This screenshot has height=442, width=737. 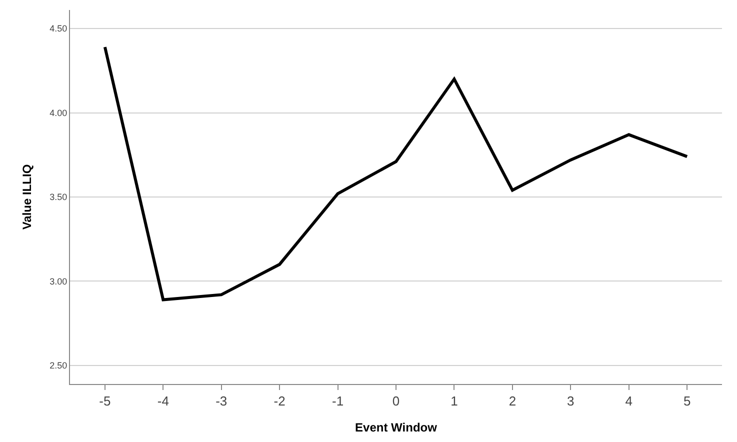 I want to click on y-tick-label: 2.50, so click(x=59, y=365).